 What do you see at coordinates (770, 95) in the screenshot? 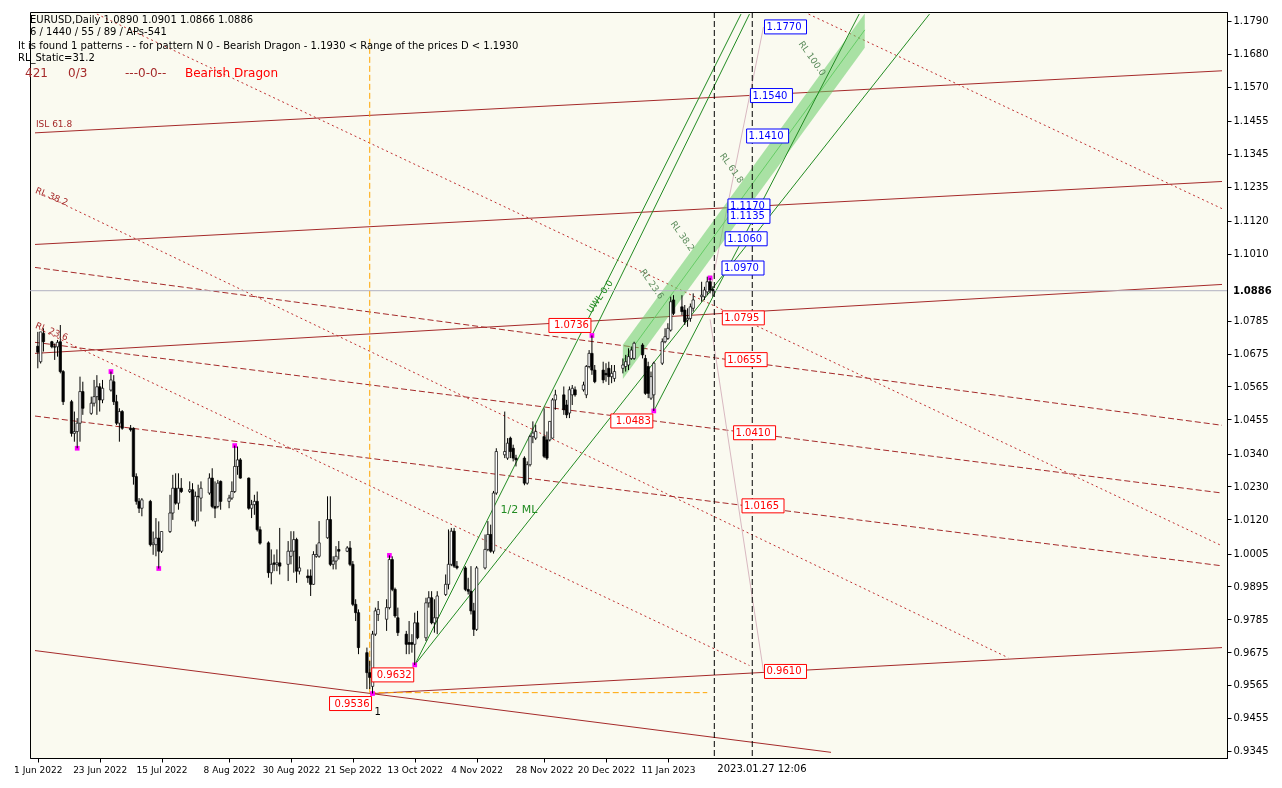
I see `annotation: 1.1540` at bounding box center [770, 95].